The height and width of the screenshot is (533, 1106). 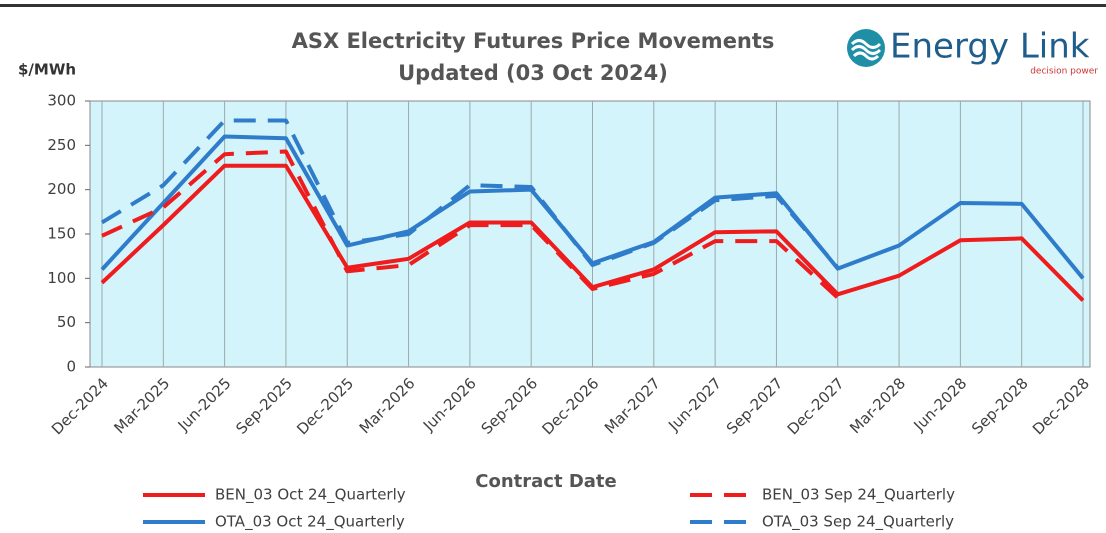 What do you see at coordinates (990, 47) in the screenshot?
I see `logo-name: Energy Link` at bounding box center [990, 47].